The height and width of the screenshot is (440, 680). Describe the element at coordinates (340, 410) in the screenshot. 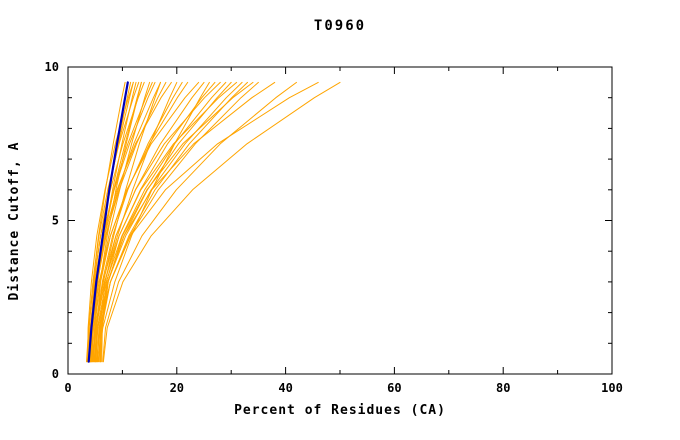

I see `x-axis-label: Percent of Residues (CA)` at that location.